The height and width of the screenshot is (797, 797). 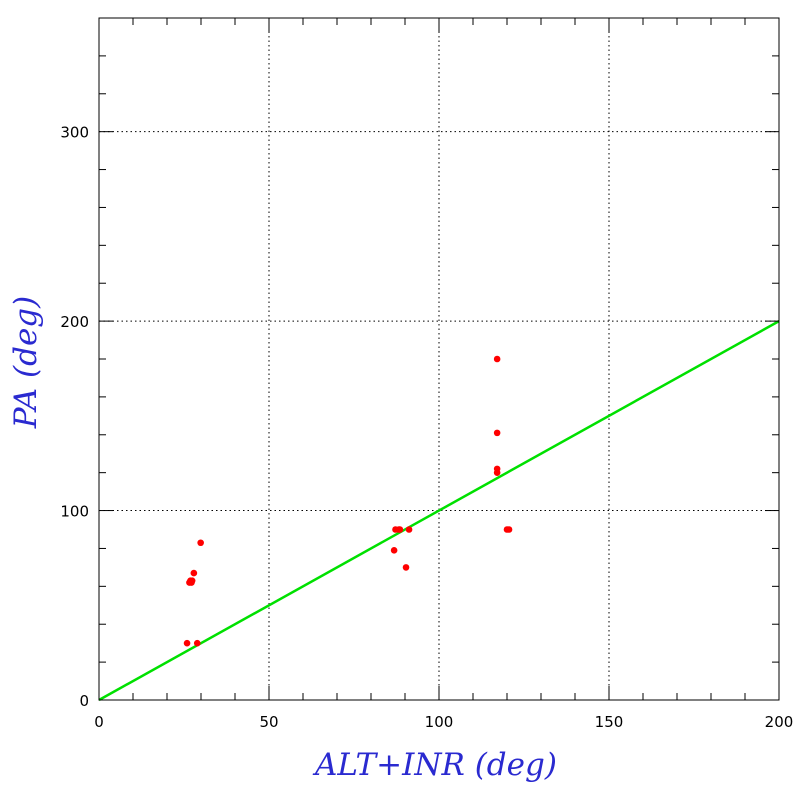 I want to click on x-tick-label: 200, so click(x=779, y=722).